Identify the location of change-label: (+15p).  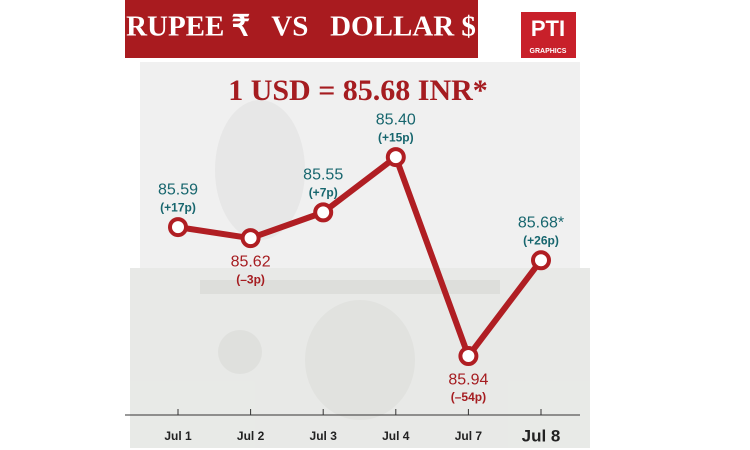
(396, 137).